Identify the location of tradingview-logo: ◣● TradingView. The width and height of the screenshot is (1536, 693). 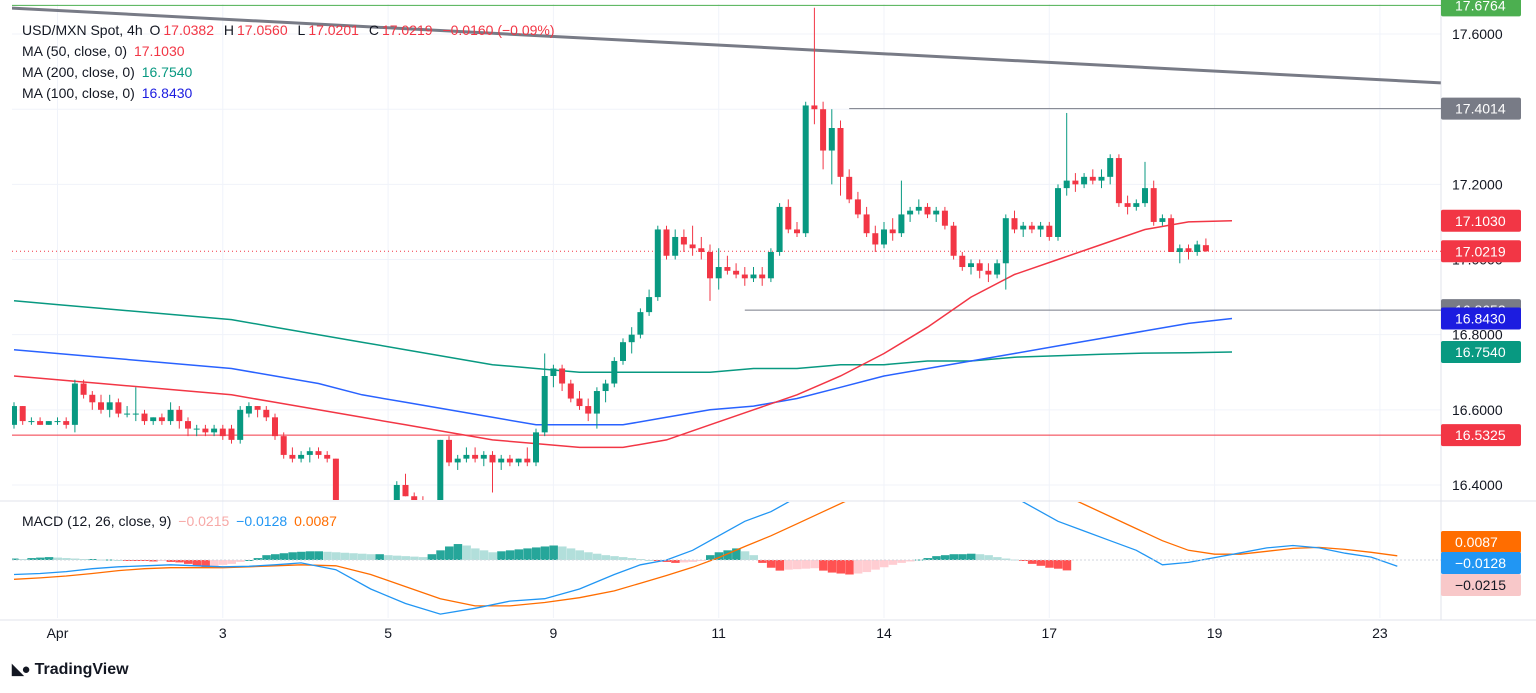
(70, 669).